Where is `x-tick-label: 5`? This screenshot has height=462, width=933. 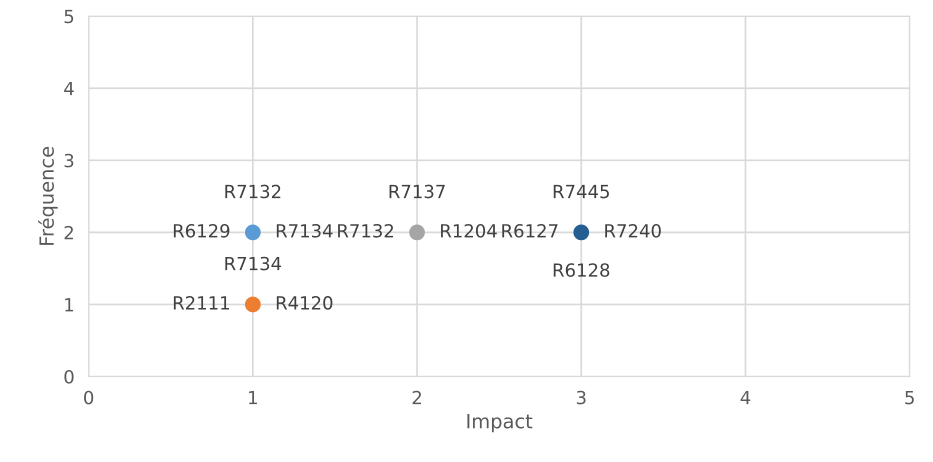 x-tick-label: 5 is located at coordinates (909, 397).